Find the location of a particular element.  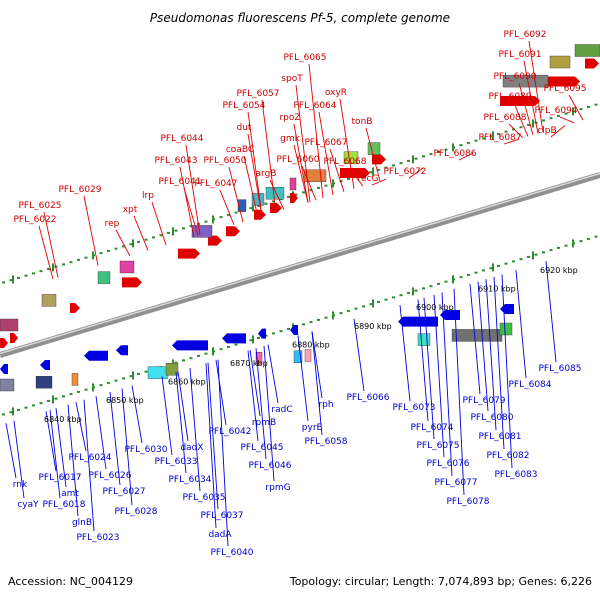

gene-label: PFL_6066 is located at coordinates (367, 398).